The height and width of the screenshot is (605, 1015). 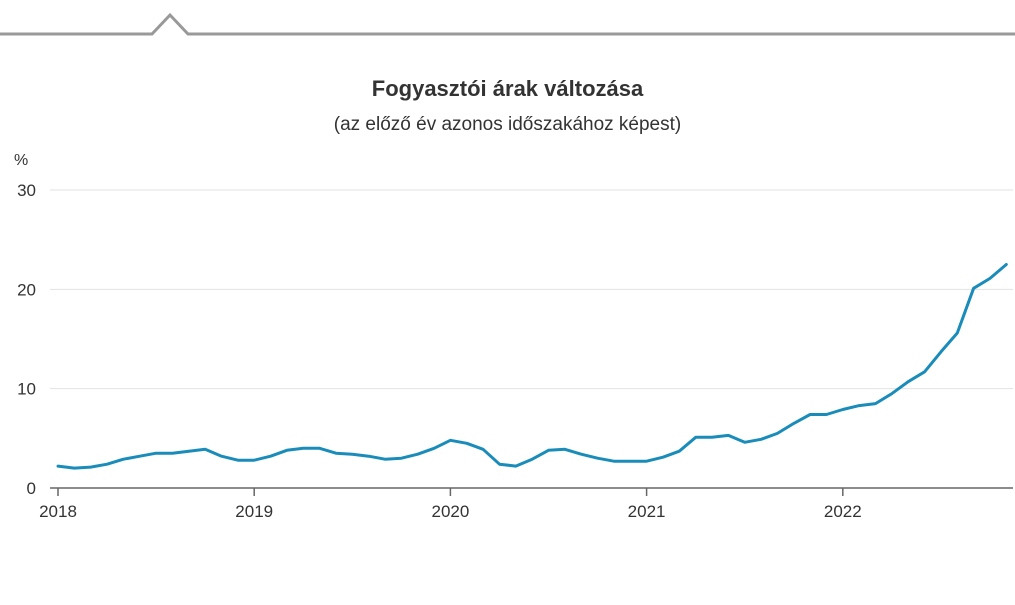 What do you see at coordinates (26, 190) in the screenshot?
I see `y-tick-label: 30` at bounding box center [26, 190].